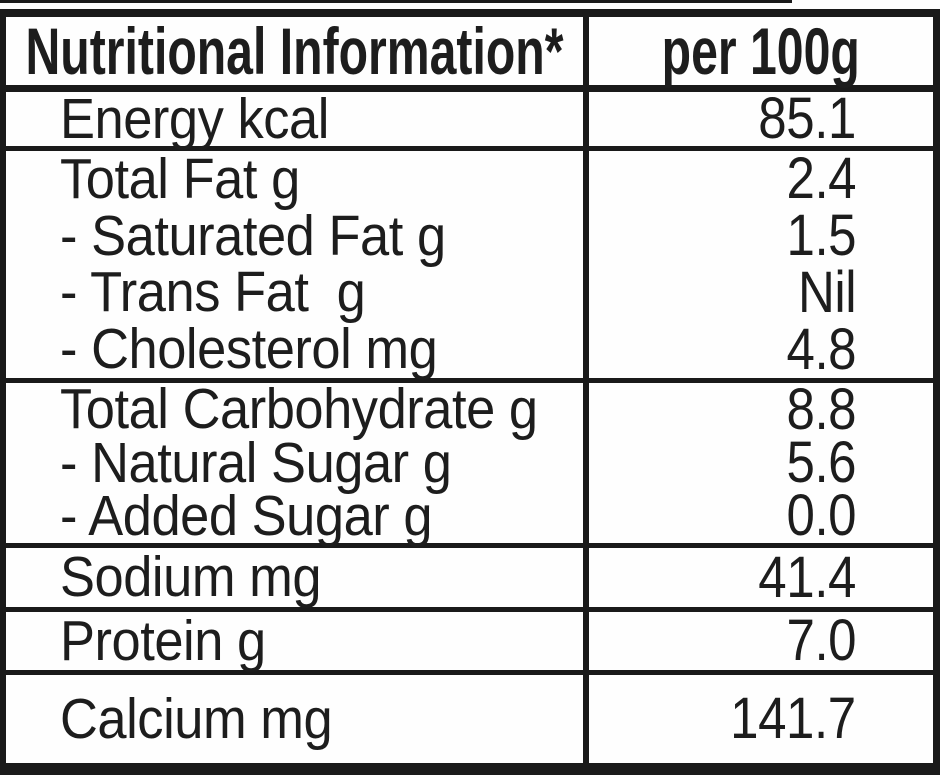  I want to click on row-label: - Added Sugar g, so click(294, 515).